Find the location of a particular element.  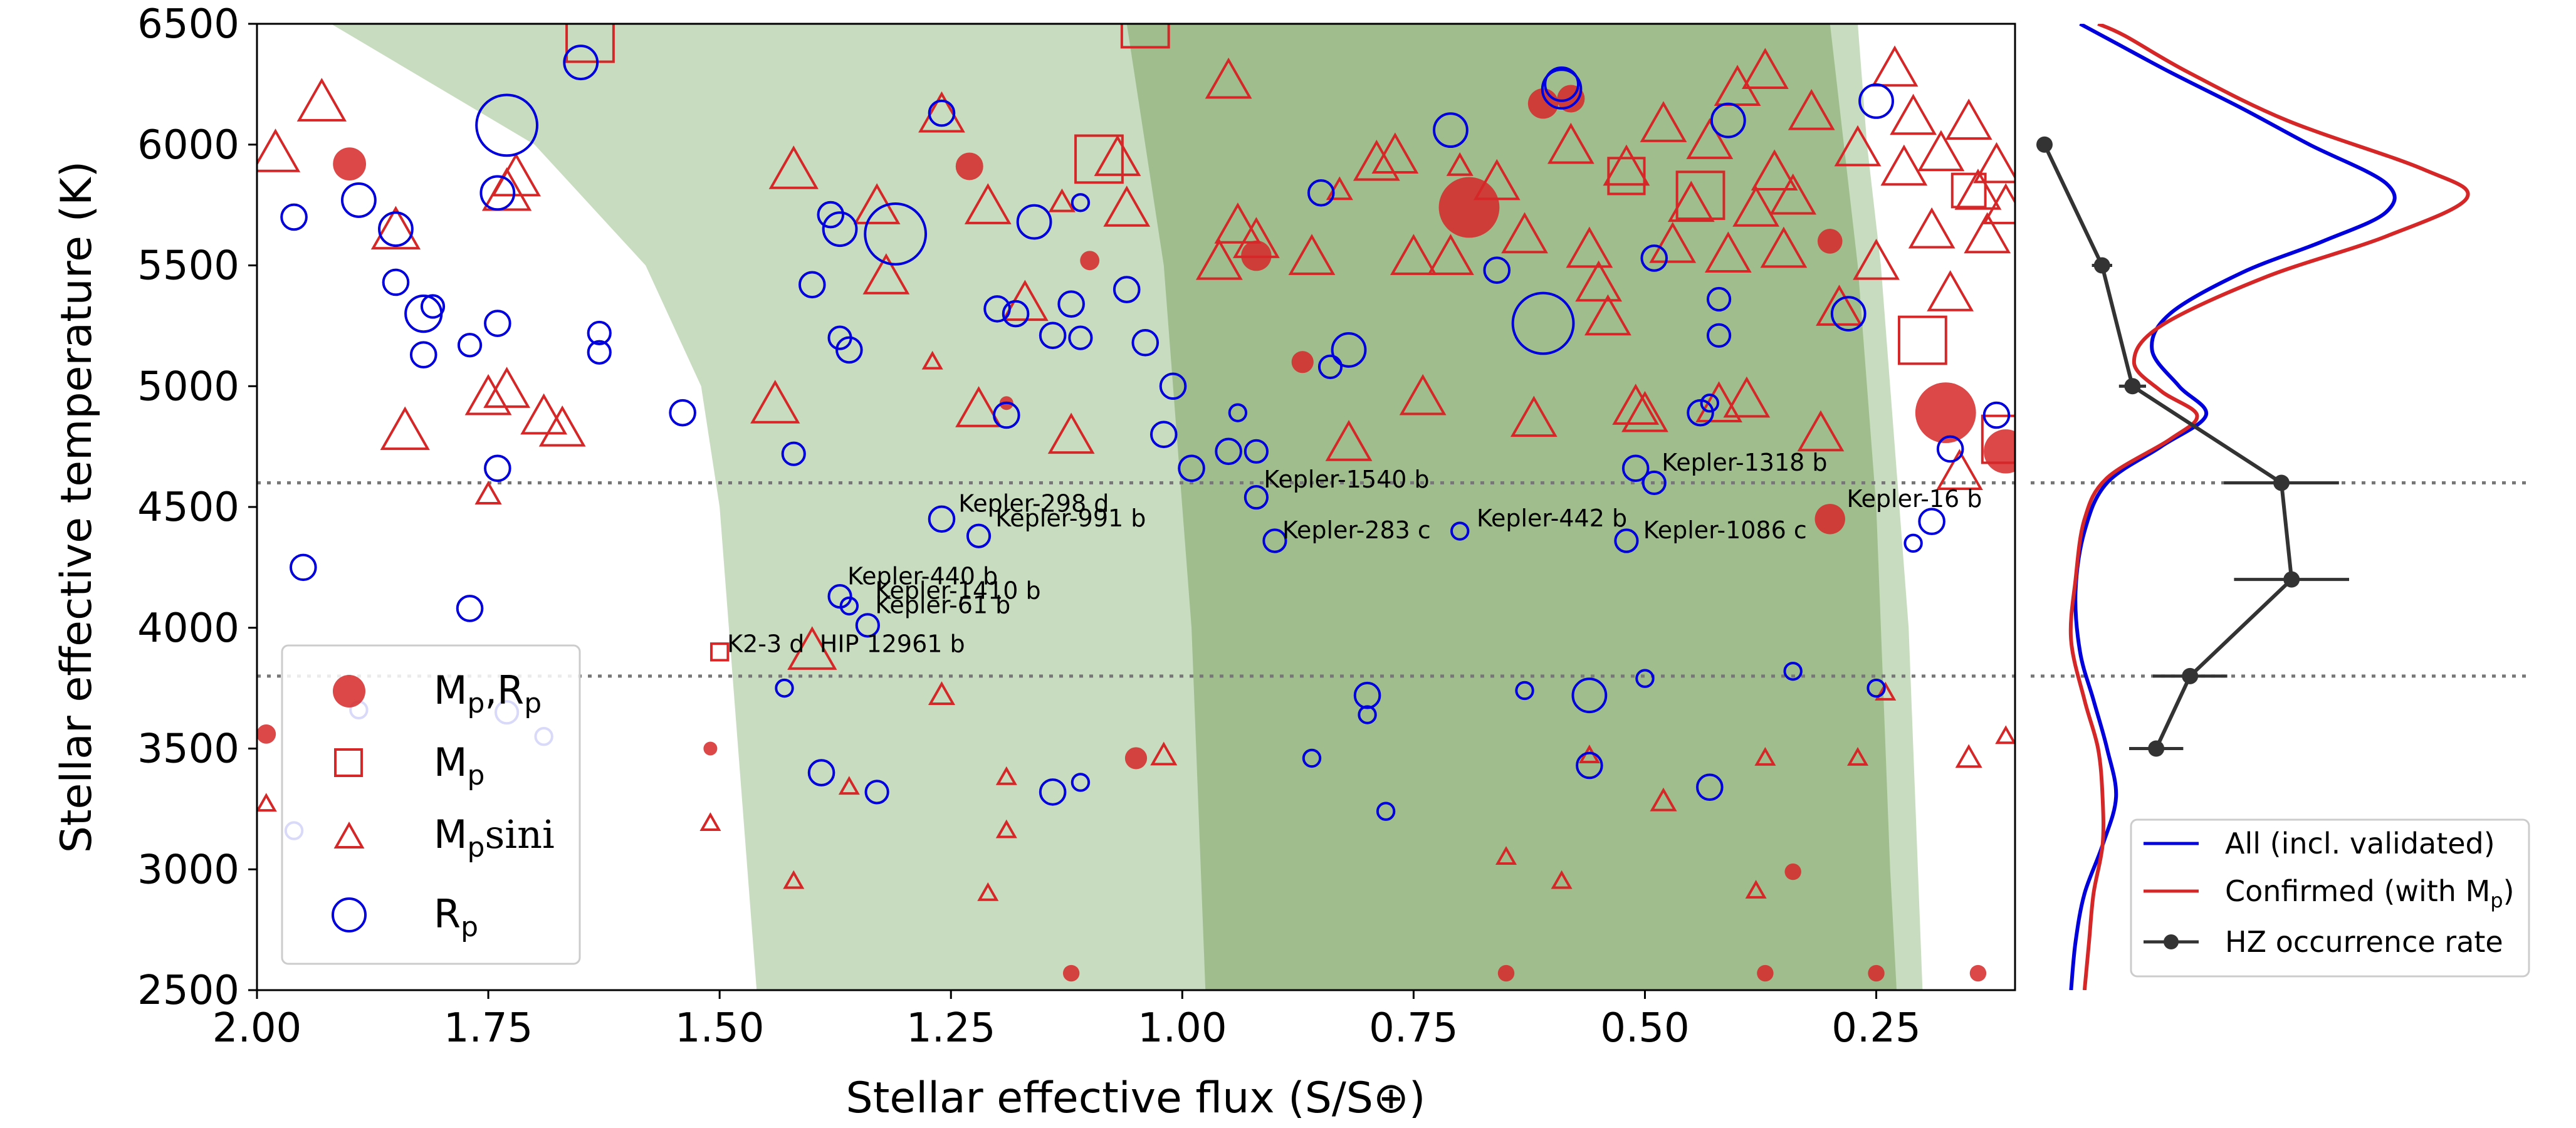

legend-label-mp-rp: Mp,Rp is located at coordinates (488, 693).